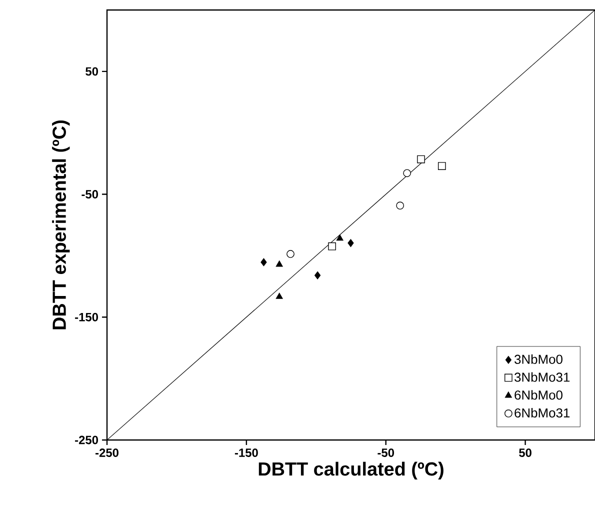  What do you see at coordinates (542, 377) in the screenshot?
I see `legend-label: 3NbMo31` at bounding box center [542, 377].